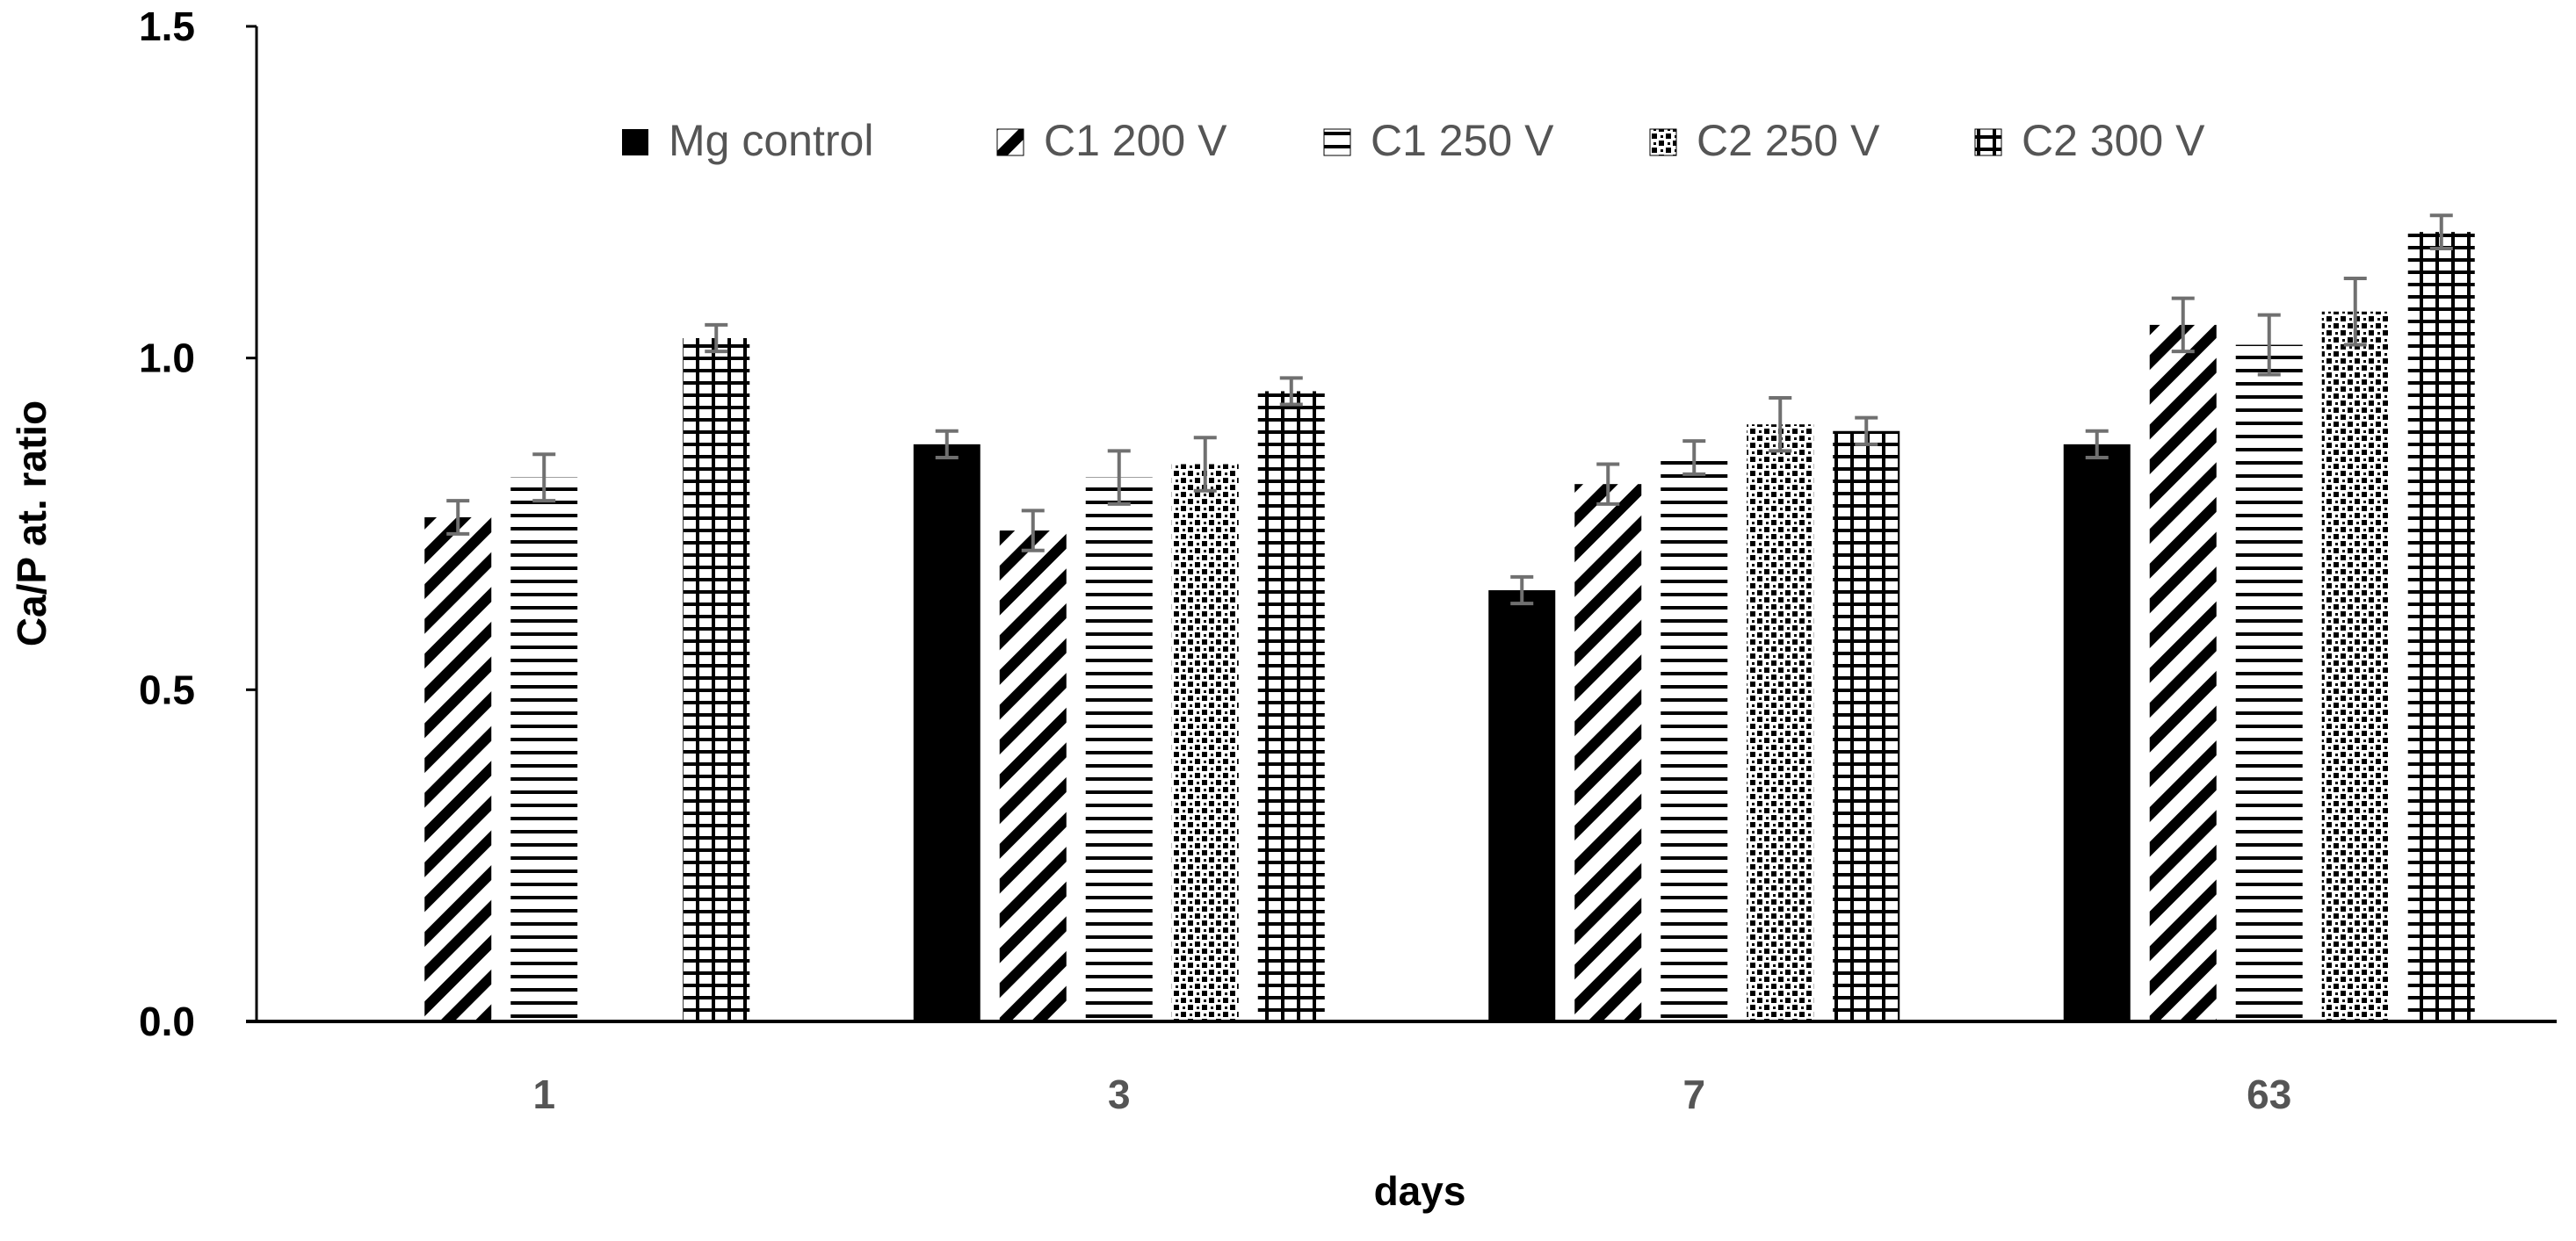  Describe the element at coordinates (543, 1094) in the screenshot. I see `x-tick-label: 1` at that location.